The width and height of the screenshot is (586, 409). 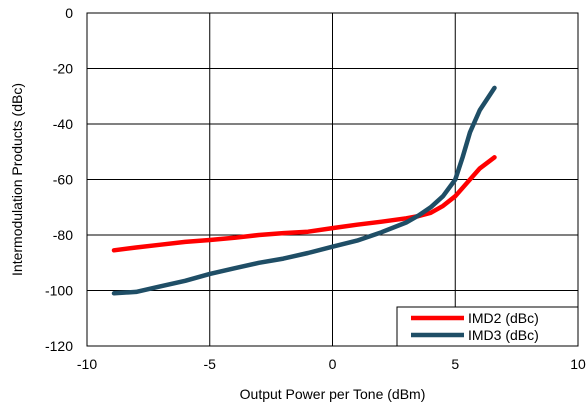 I want to click on x-tick-label: 10, so click(x=578, y=364).